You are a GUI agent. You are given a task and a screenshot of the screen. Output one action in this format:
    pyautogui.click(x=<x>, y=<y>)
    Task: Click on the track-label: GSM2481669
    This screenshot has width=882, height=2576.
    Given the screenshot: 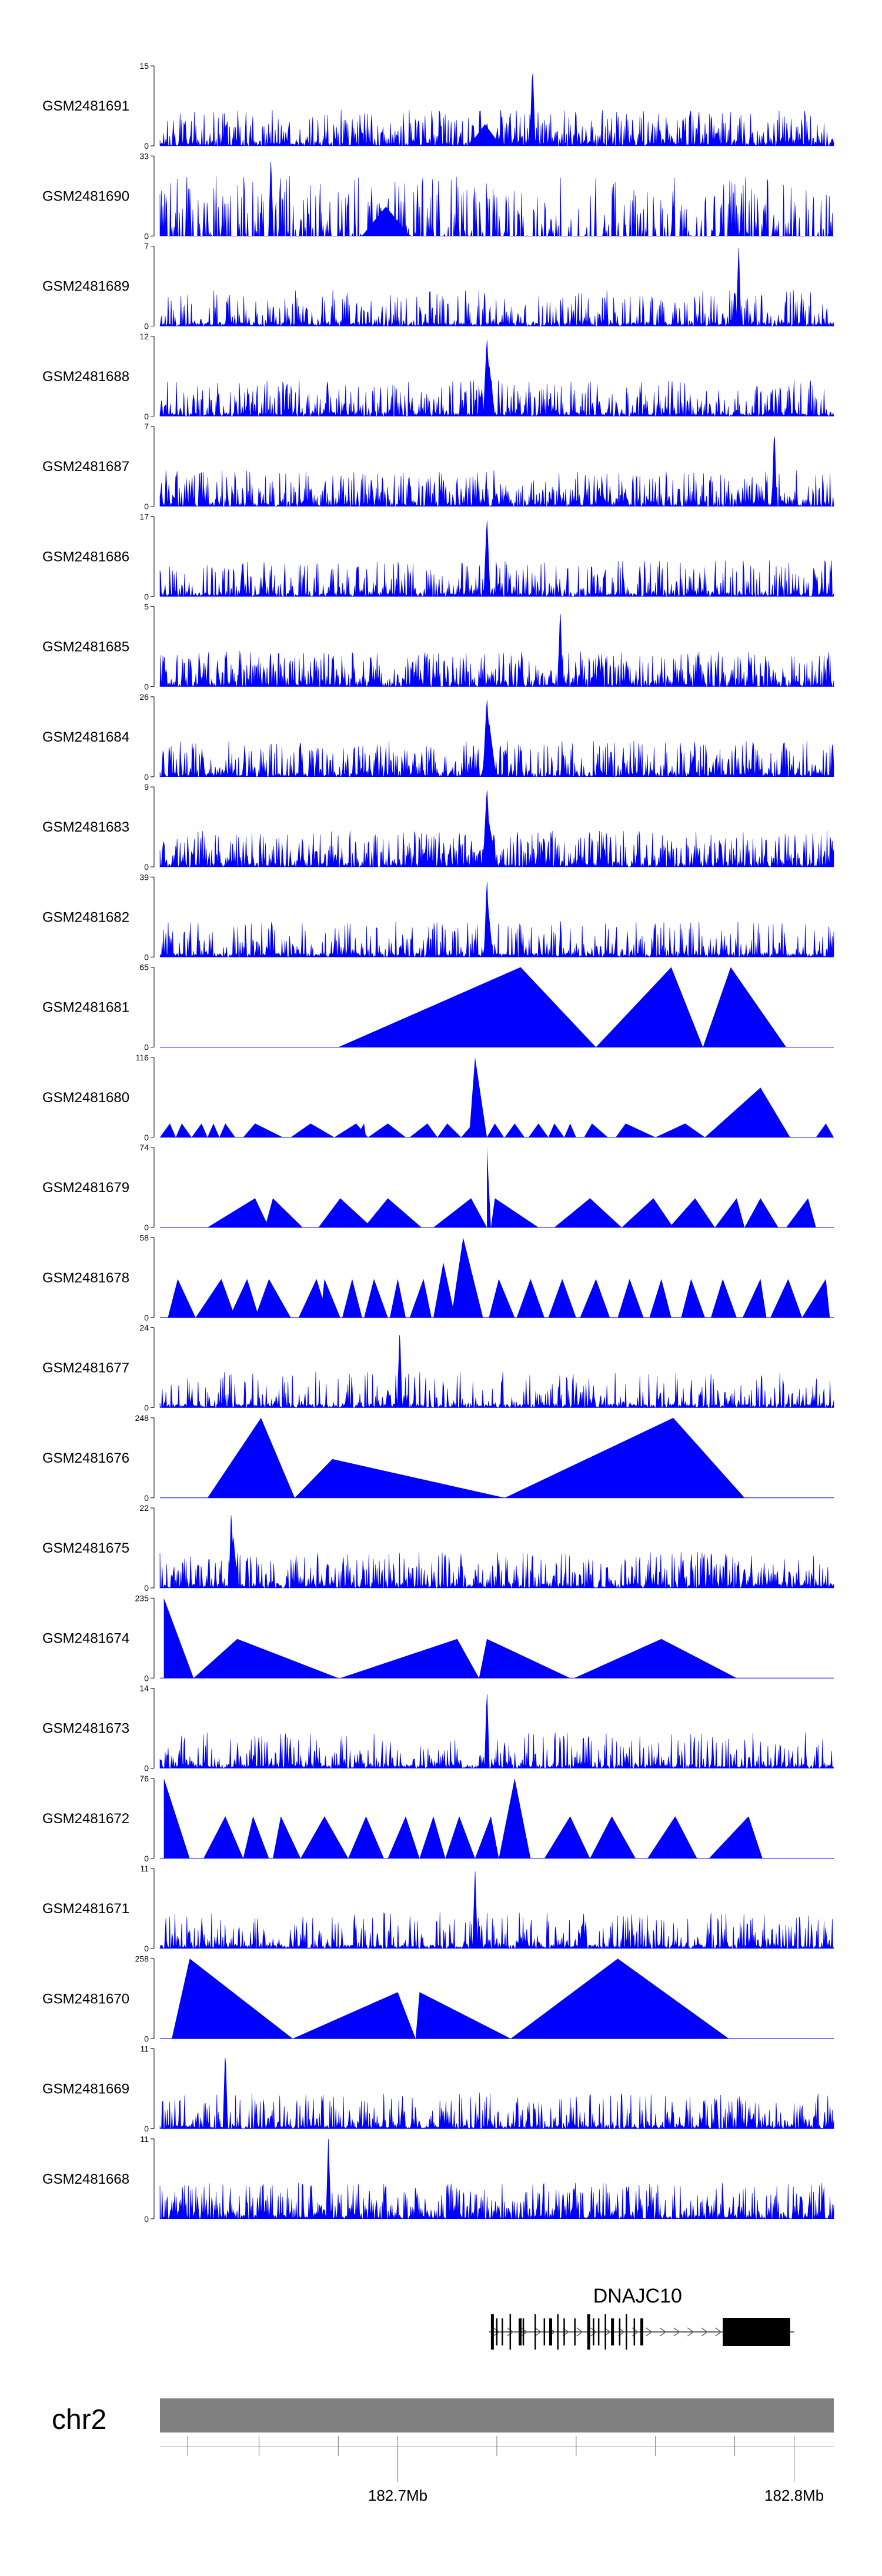 What is the action you would take?
    pyautogui.click(x=85, y=2089)
    